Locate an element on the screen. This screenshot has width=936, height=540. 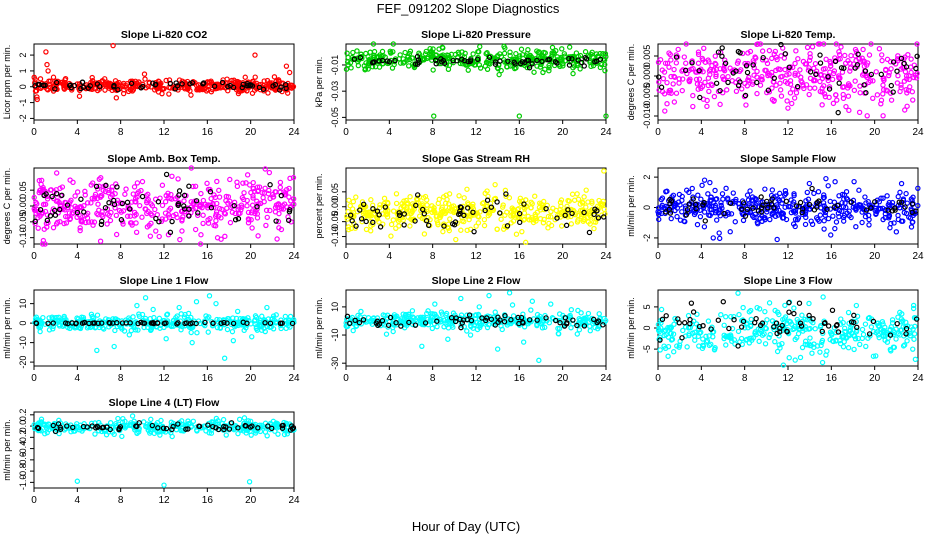
y-tick-label: -0.2 is located at coordinates (23, 438).